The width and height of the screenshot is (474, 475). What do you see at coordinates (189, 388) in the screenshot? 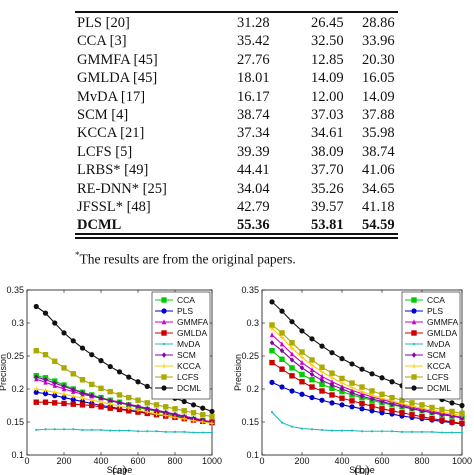
I see `legend-label: DCML` at bounding box center [189, 388].